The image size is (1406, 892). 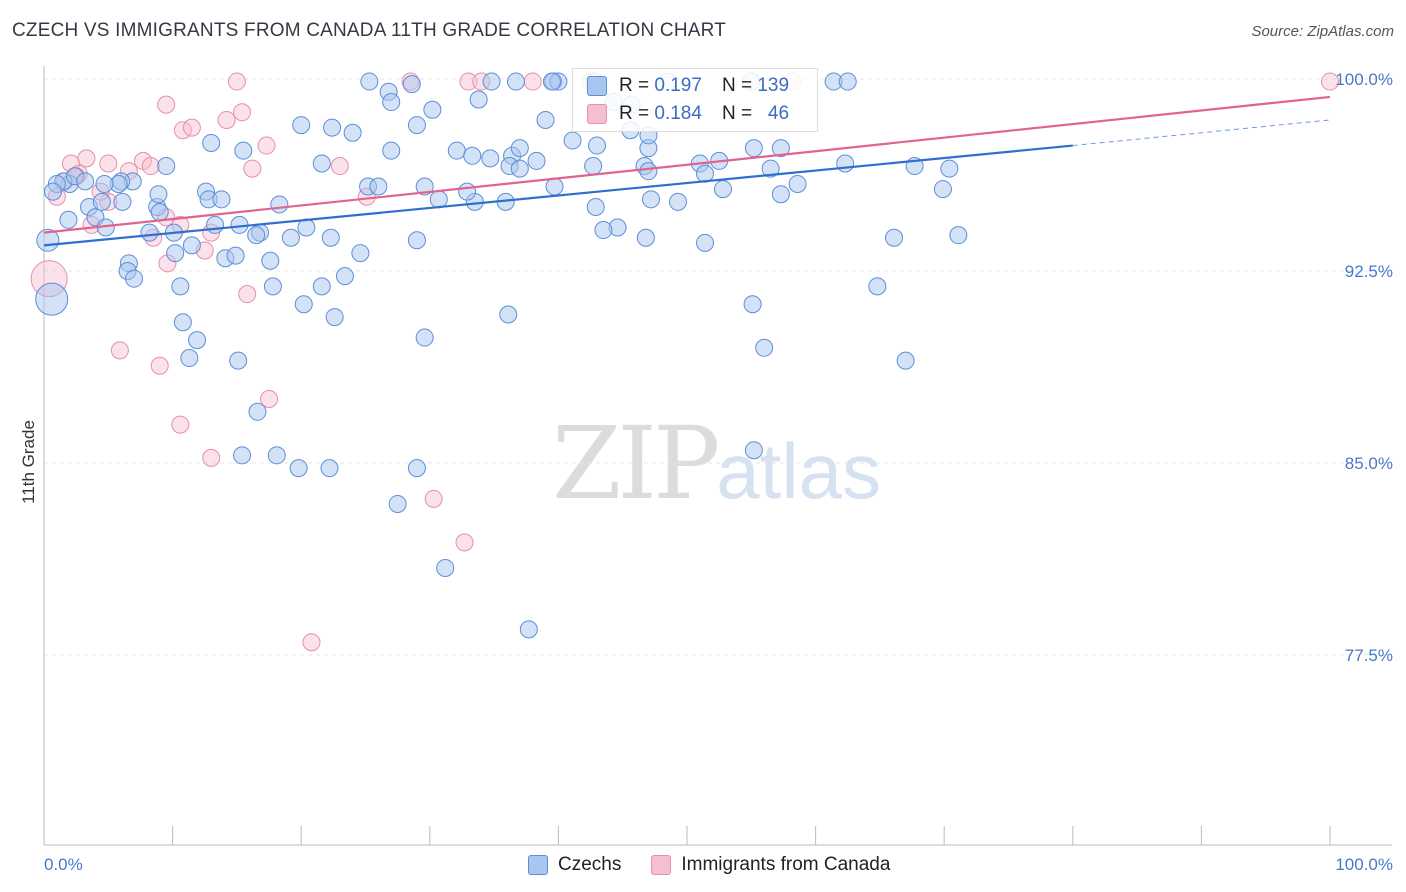 What do you see at coordinates (1201, 133) in the screenshot?
I see `czech-trend-extension` at bounding box center [1201, 133].